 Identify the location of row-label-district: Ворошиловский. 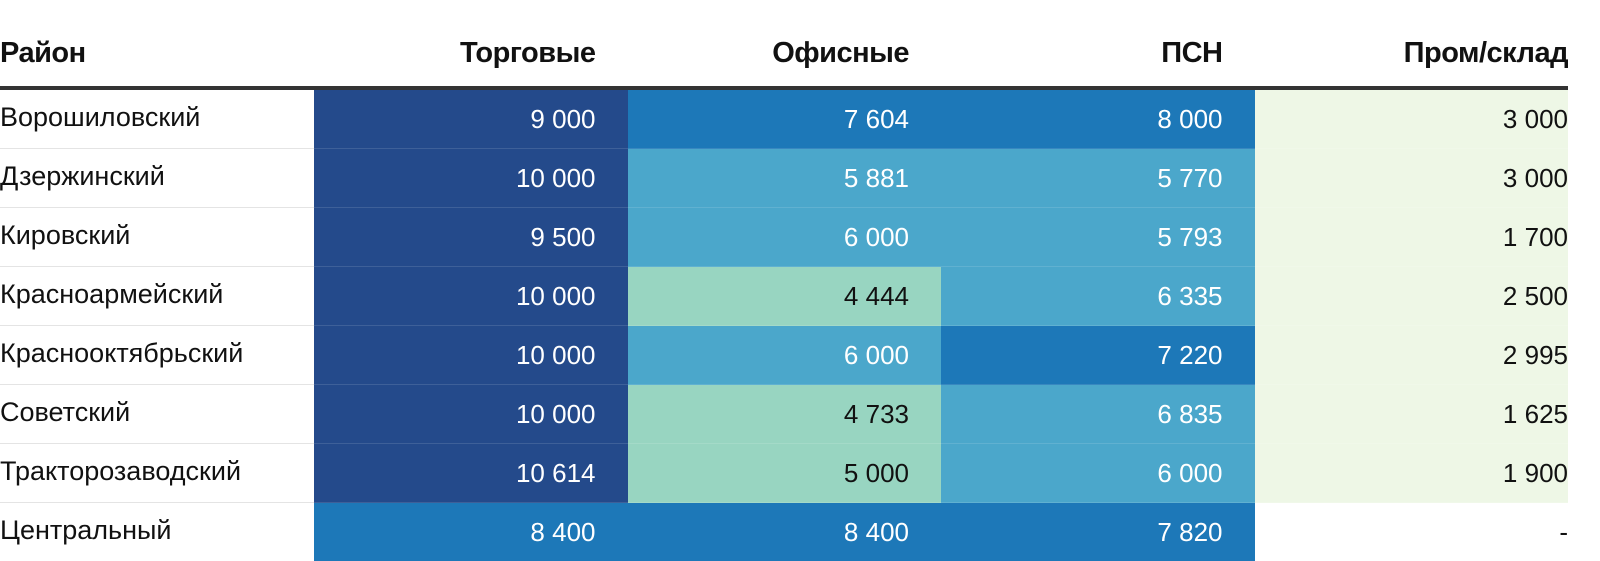
(157, 118).